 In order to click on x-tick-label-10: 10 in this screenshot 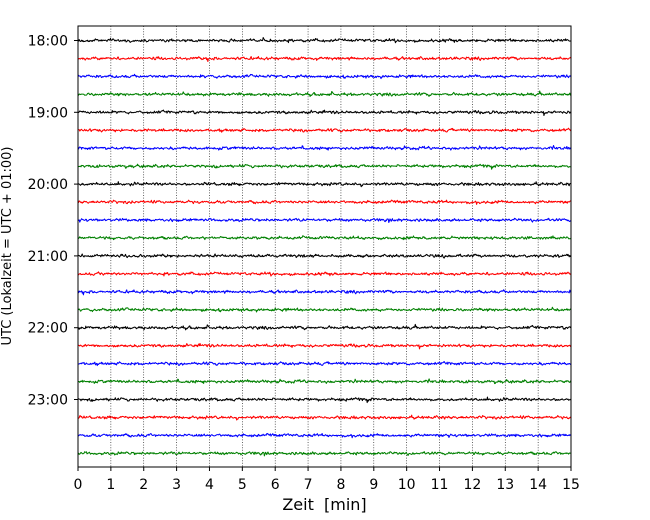, I will do `click(407, 485)`.